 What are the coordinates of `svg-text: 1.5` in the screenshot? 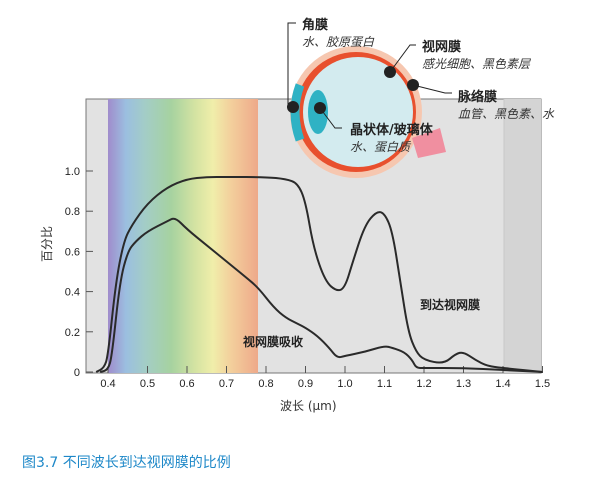 It's located at (542, 384).